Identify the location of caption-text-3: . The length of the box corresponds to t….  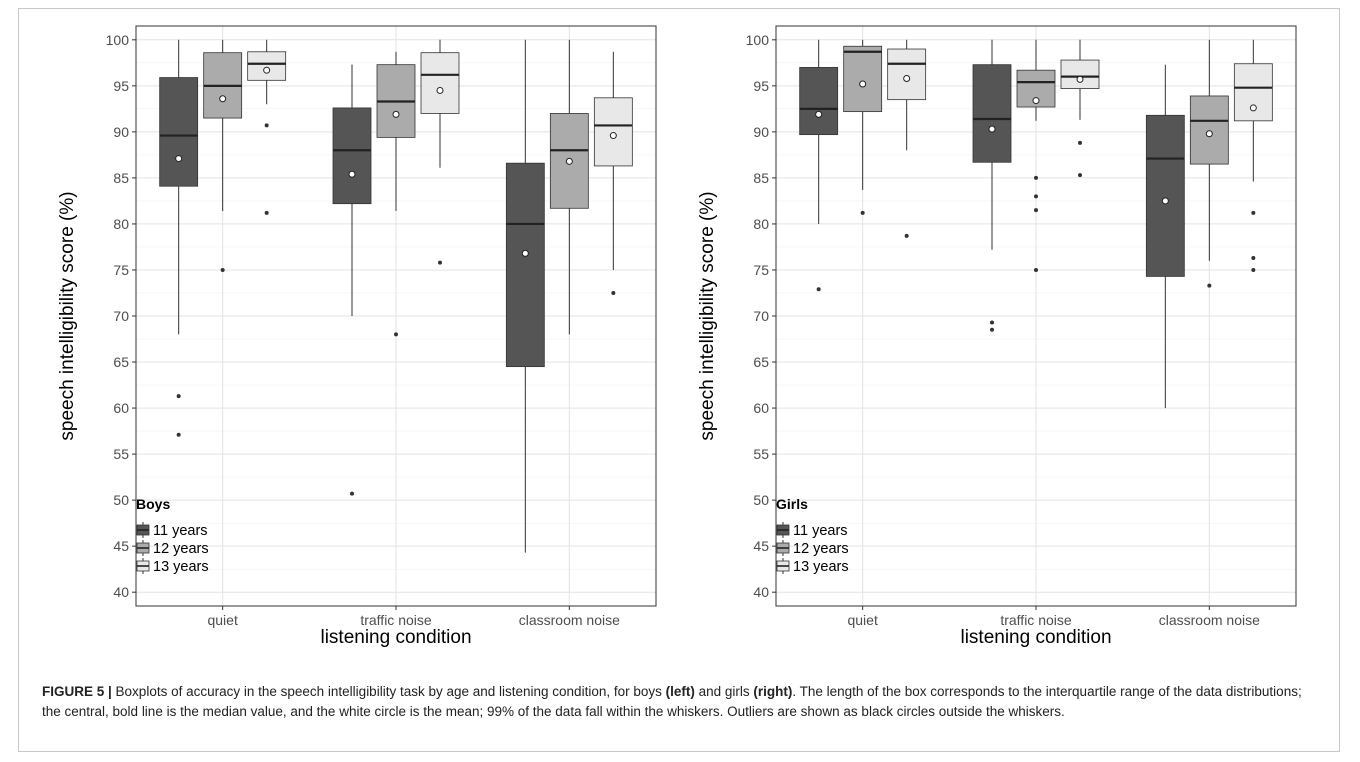
(672, 701).